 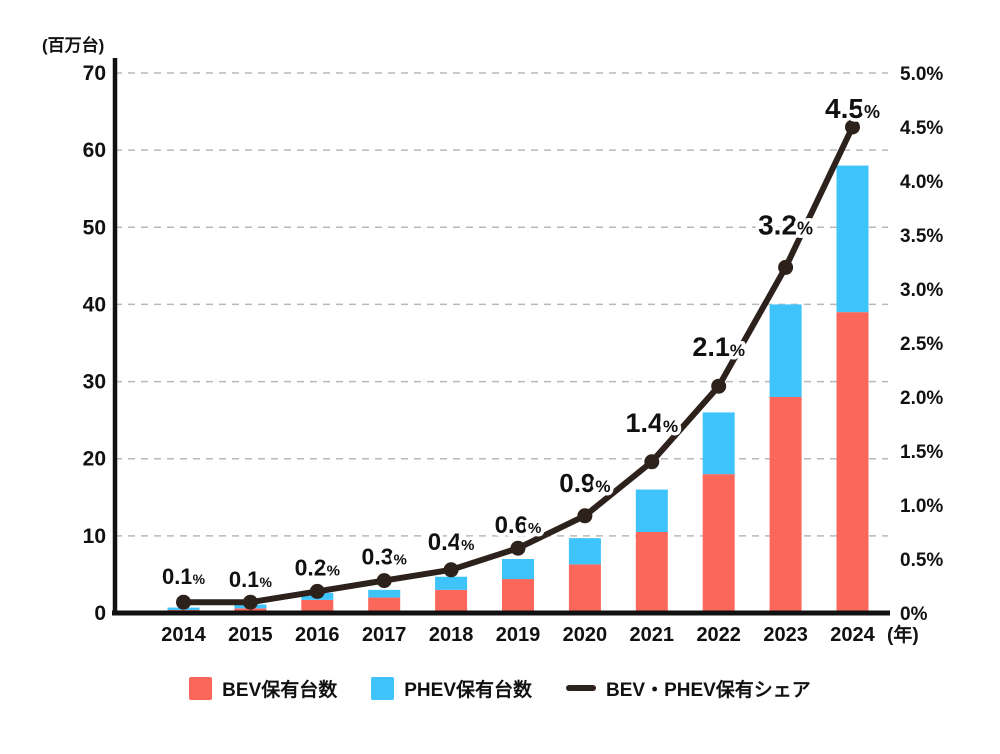 What do you see at coordinates (921, 344) in the screenshot?
I see `right-tick-2.5%: 2.5%` at bounding box center [921, 344].